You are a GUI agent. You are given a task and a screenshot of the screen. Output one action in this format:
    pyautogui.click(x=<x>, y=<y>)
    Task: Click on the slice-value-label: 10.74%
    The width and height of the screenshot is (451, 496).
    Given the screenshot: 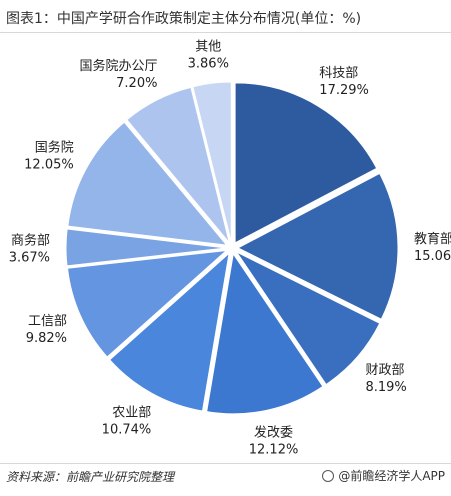 What is the action you would take?
    pyautogui.click(x=127, y=430)
    